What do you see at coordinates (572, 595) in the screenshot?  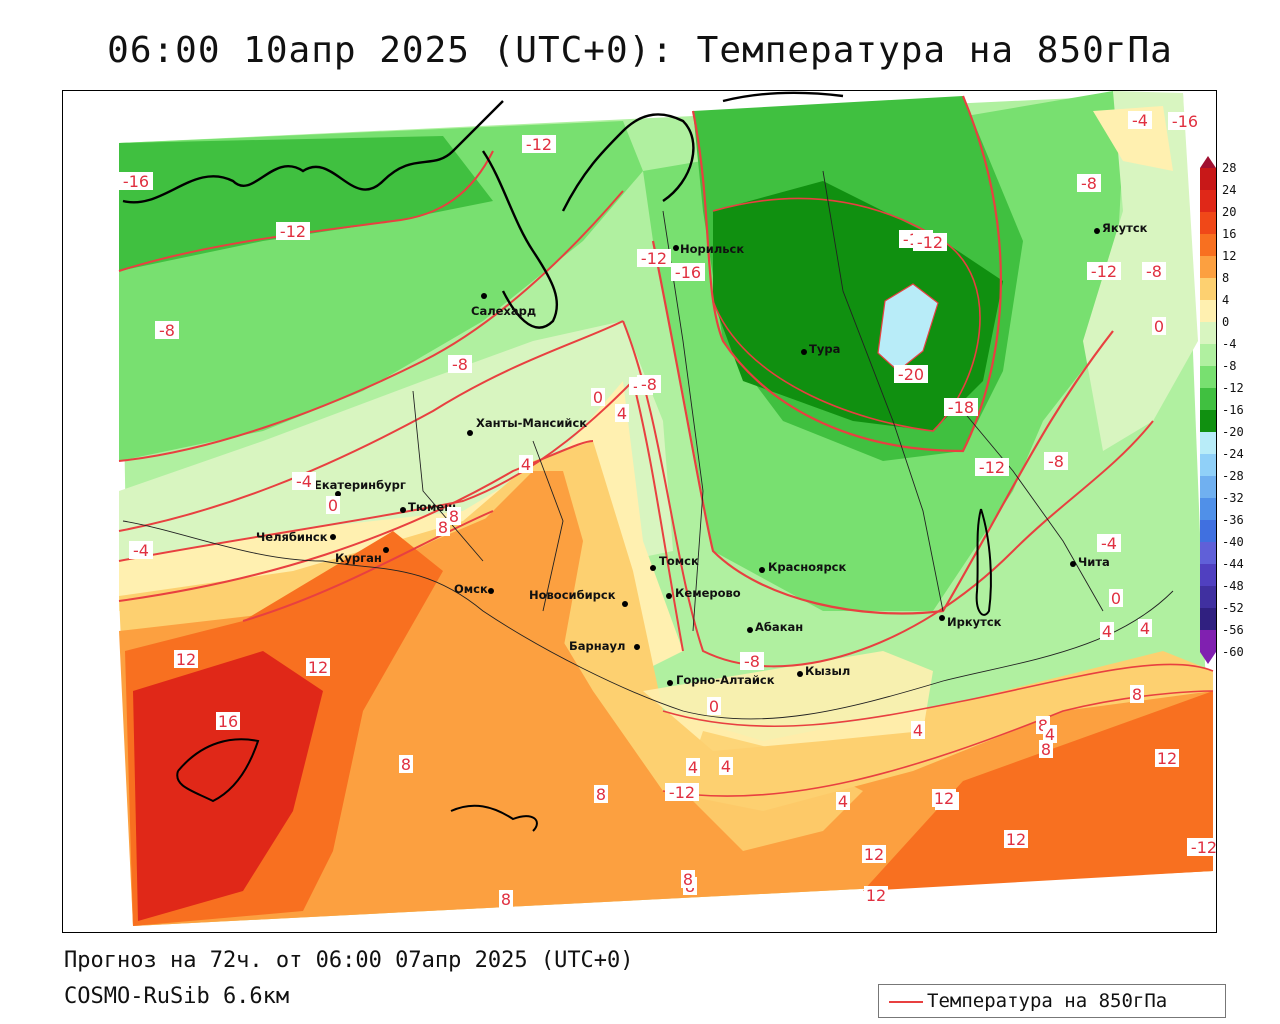 I see `svg-text: Новосибирск` at bounding box center [572, 595].